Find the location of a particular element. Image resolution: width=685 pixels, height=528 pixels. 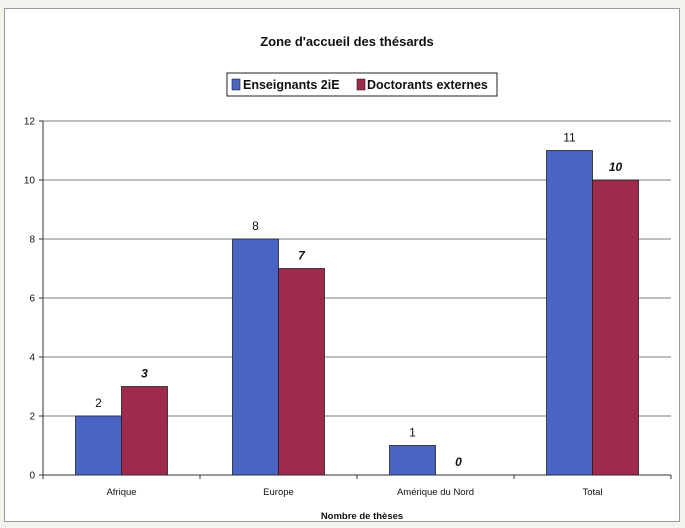

data-label: 1 is located at coordinates (412, 433).